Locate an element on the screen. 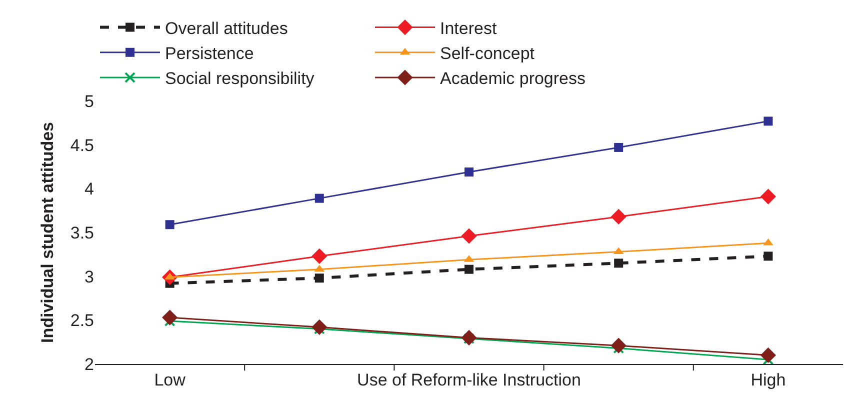  y-tick-label: 4.5 is located at coordinates (82, 145).